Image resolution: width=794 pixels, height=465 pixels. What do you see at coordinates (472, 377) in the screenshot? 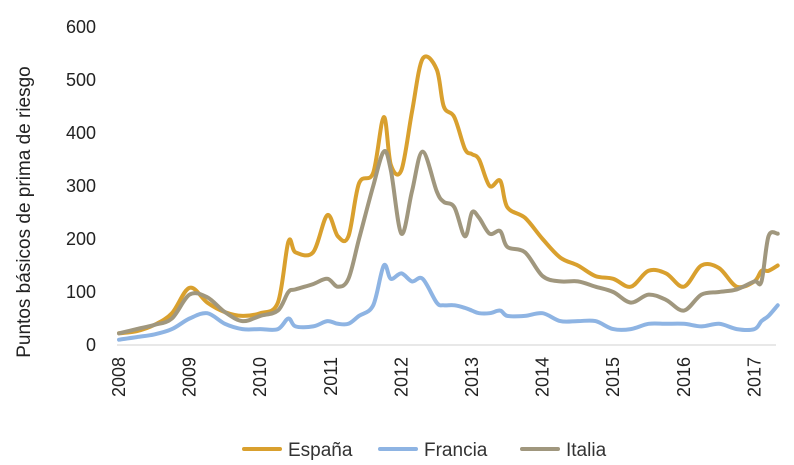
I see `x-tick-label: 2013` at bounding box center [472, 377].